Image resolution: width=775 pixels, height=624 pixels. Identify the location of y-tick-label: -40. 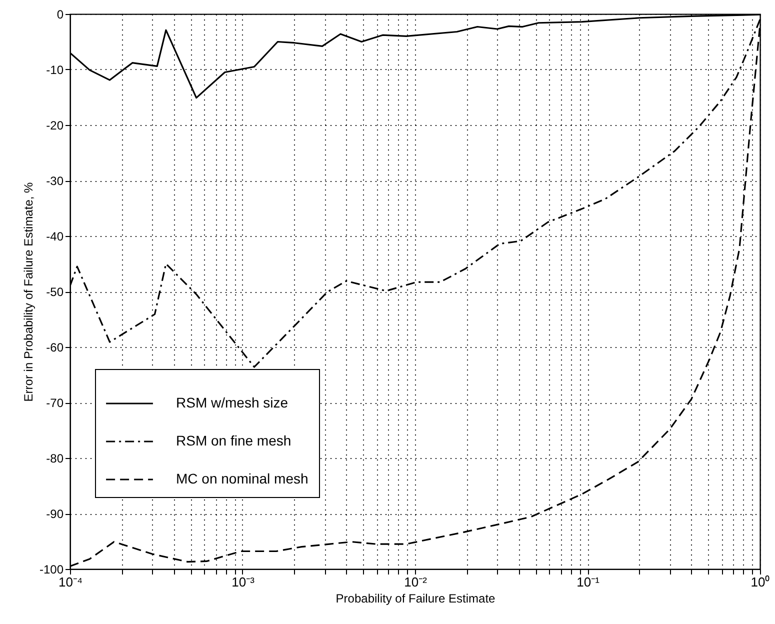
(55, 237).